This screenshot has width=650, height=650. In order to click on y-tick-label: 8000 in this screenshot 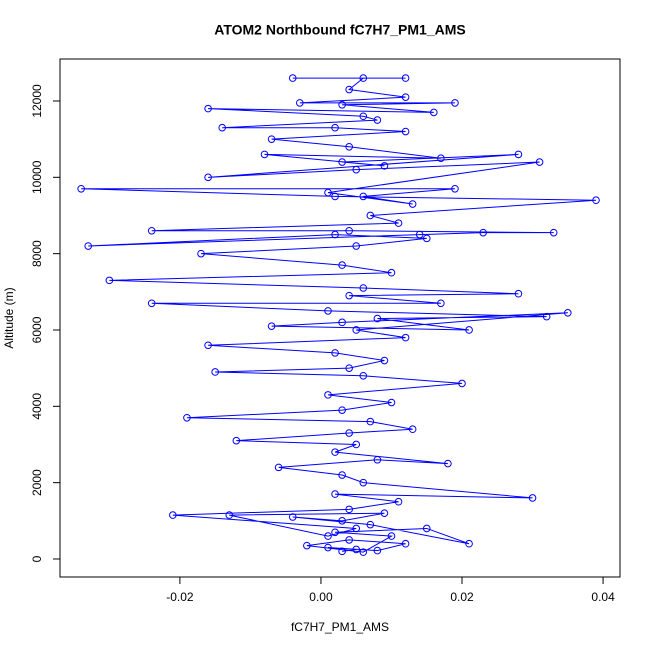, I will do `click(37, 253)`.